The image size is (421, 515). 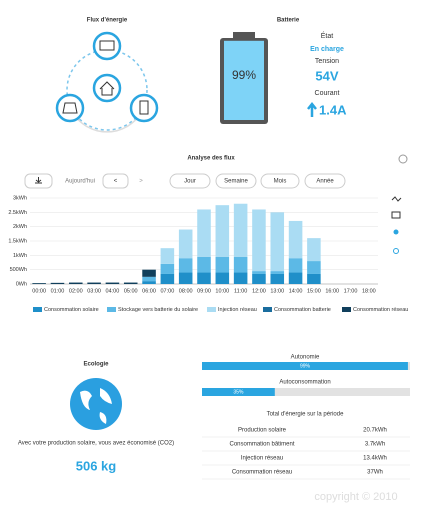 I want to click on x-tick-label: 01:00, so click(x=58, y=291).